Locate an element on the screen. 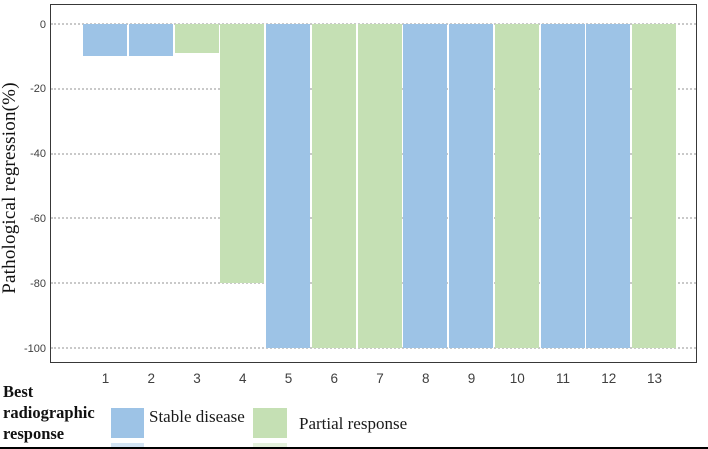 This screenshot has height=449, width=708. legend-swatch-cutoff-blue is located at coordinates (127, 446).